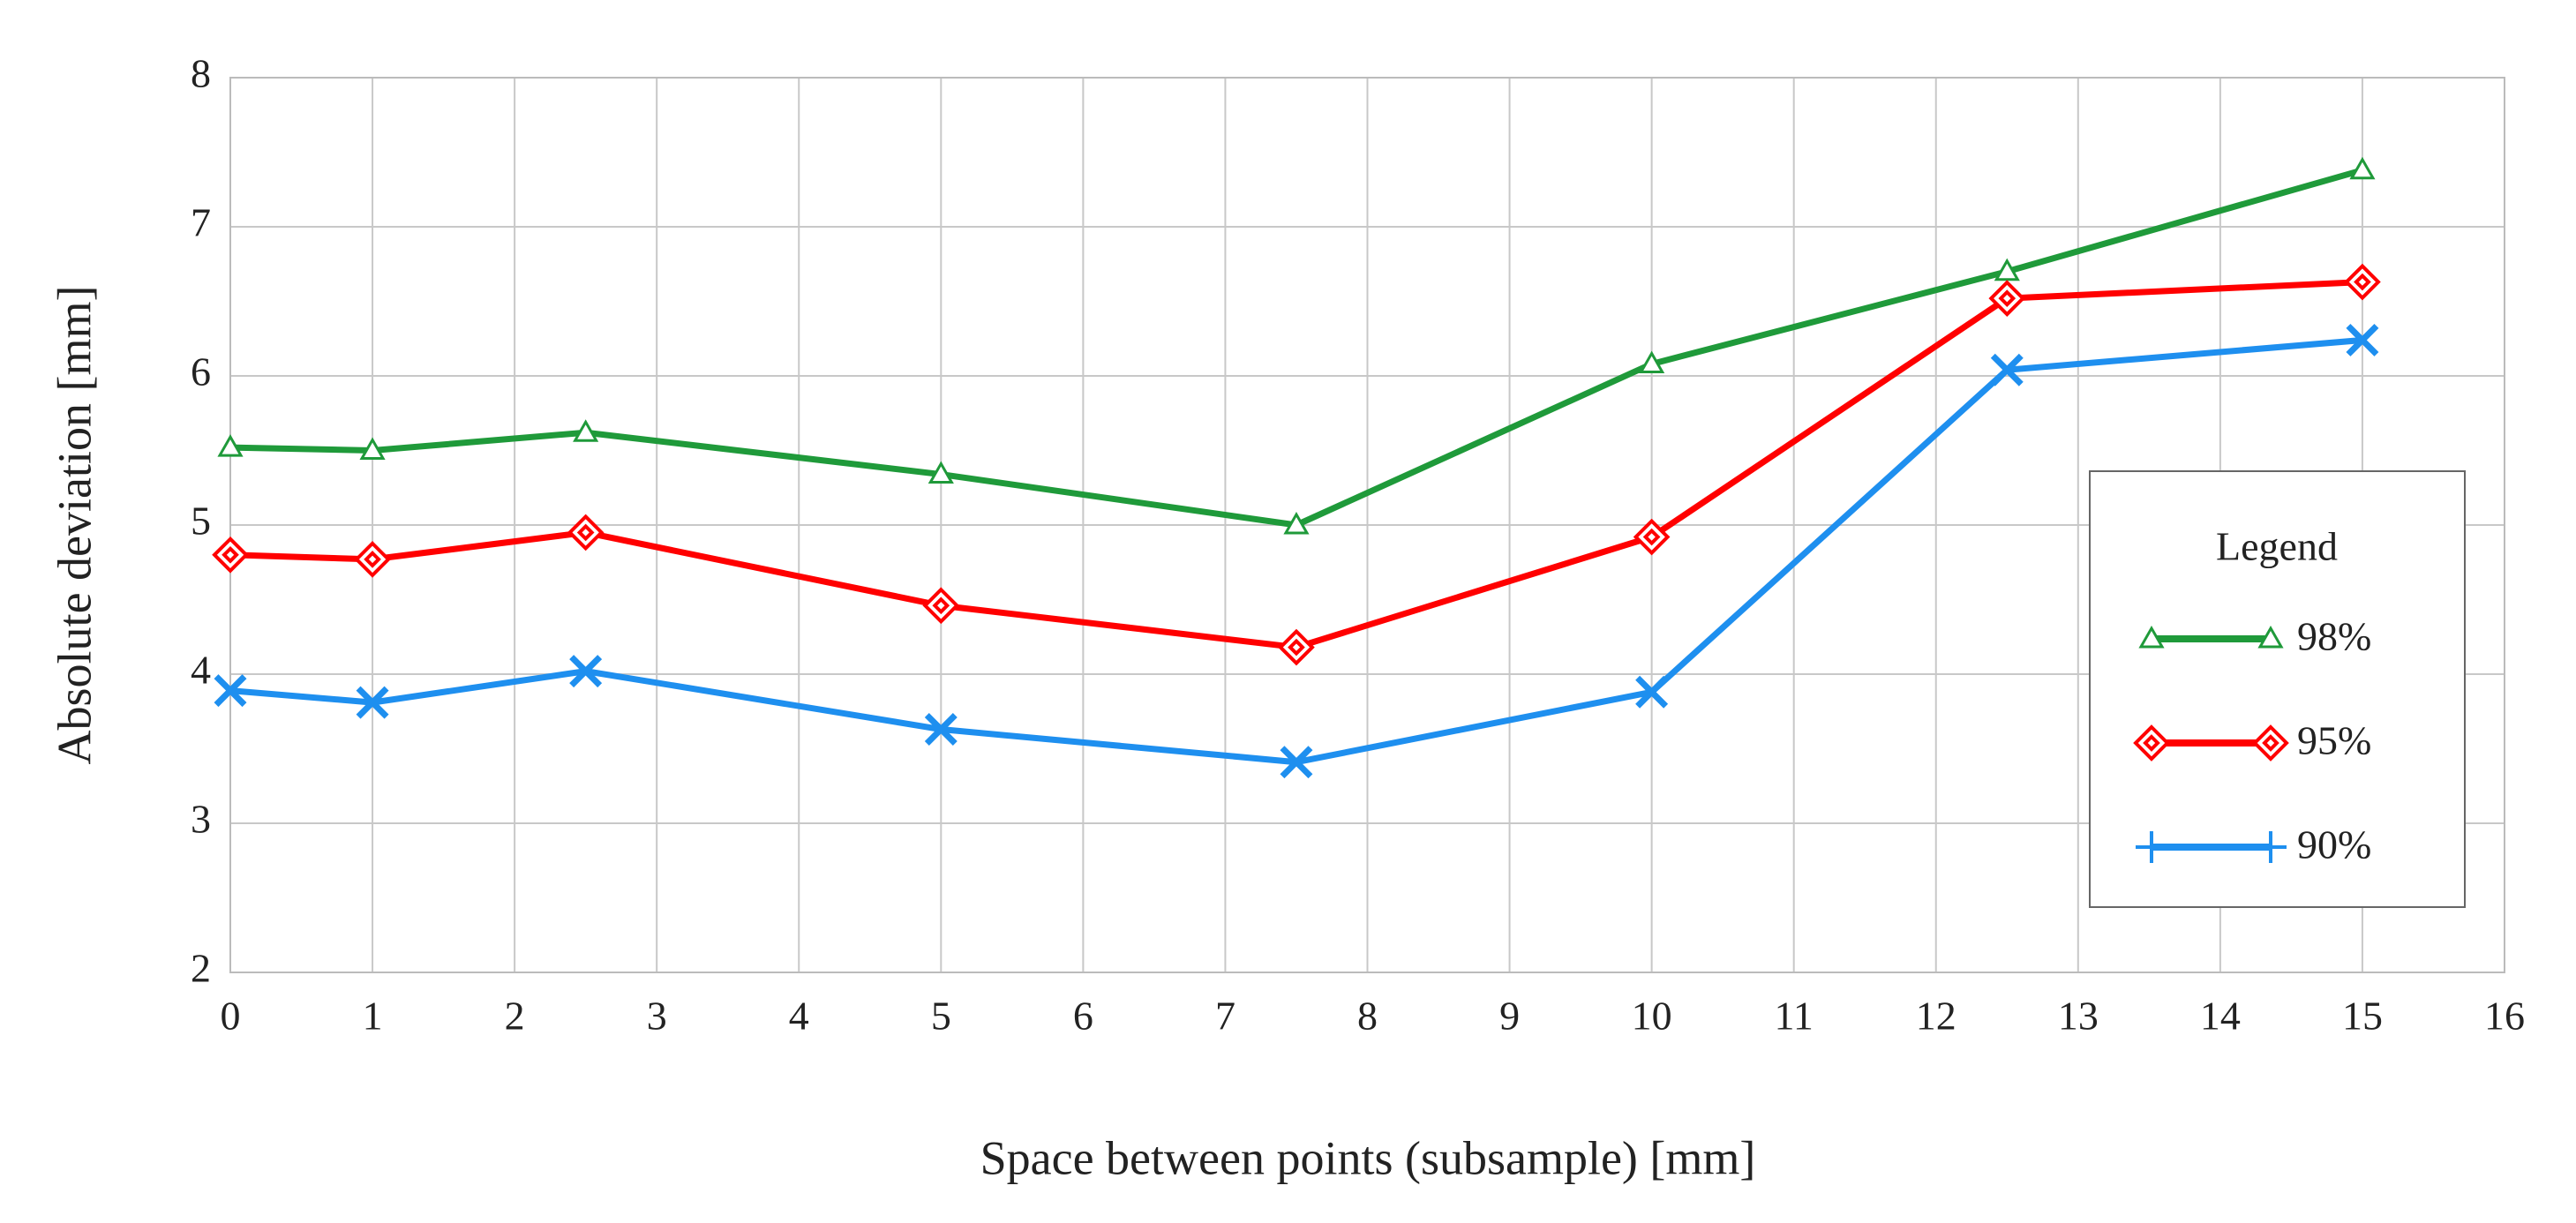  Describe the element at coordinates (2504, 1017) in the screenshot. I see `x-tick-label: 16` at that location.